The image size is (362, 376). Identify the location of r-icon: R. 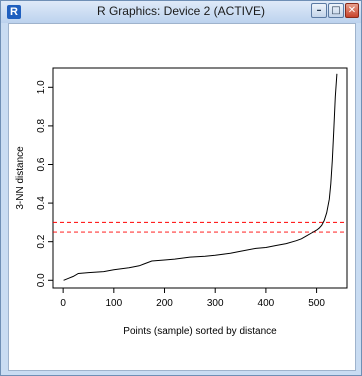
(14, 12).